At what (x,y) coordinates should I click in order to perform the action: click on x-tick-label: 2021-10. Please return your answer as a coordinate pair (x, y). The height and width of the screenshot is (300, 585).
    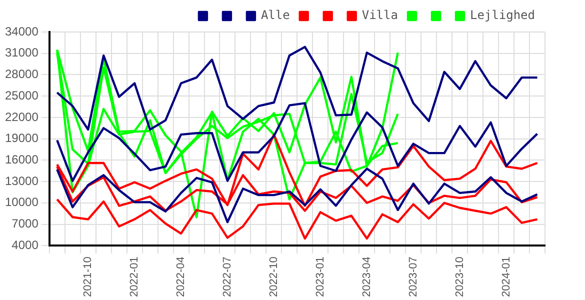
    Looking at the image, I should click on (88, 277).